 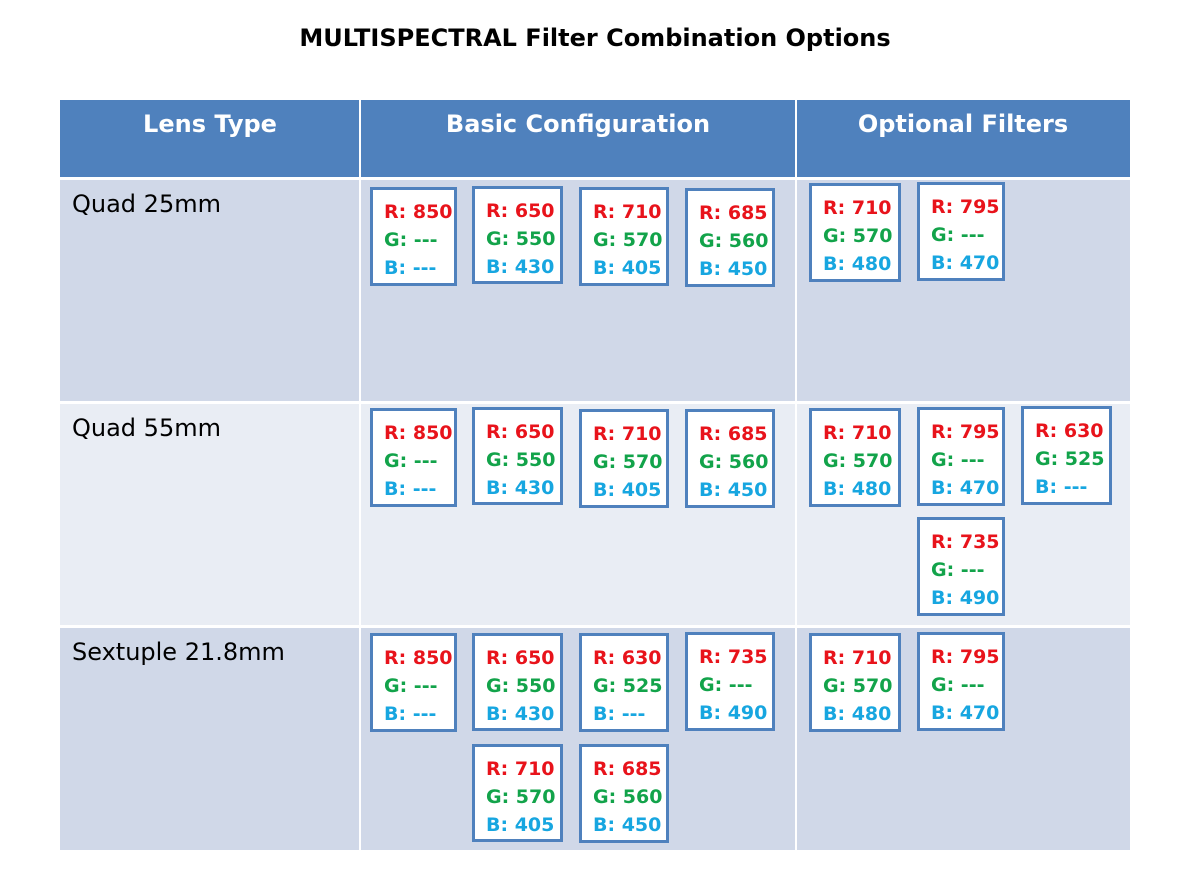 What do you see at coordinates (178, 652) in the screenshot?
I see `lens-type-cell: Sextuple 21.8mm` at bounding box center [178, 652].